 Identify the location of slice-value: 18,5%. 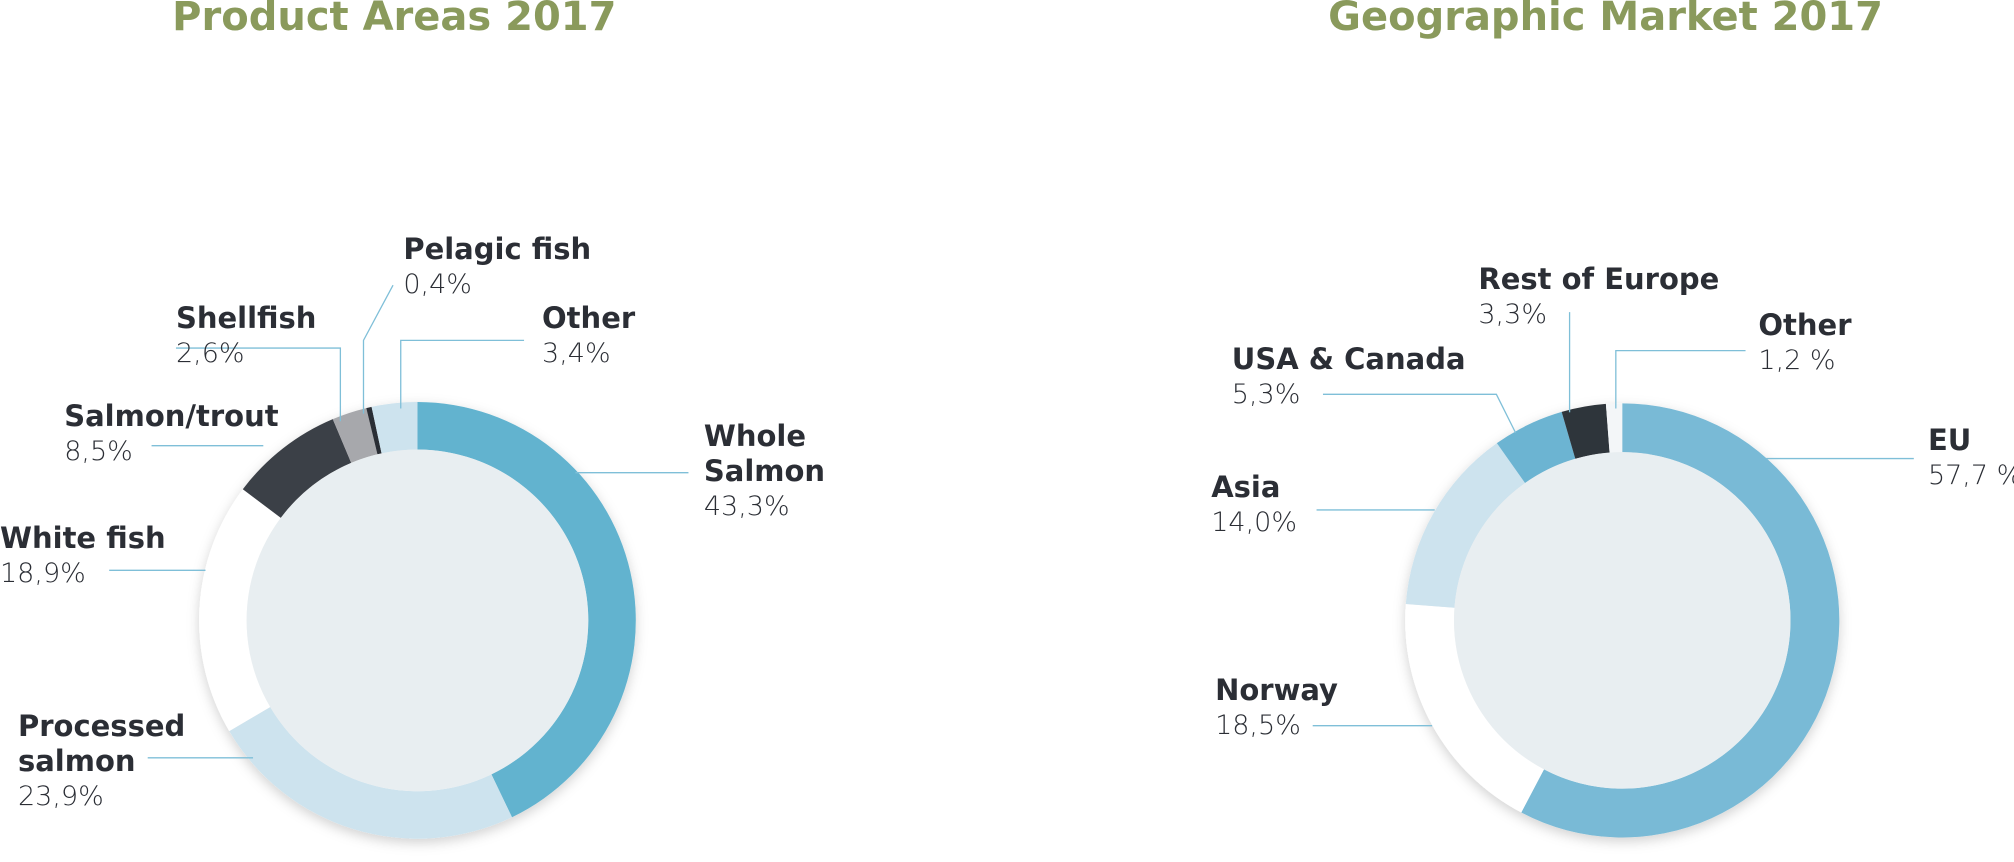
(1258, 726).